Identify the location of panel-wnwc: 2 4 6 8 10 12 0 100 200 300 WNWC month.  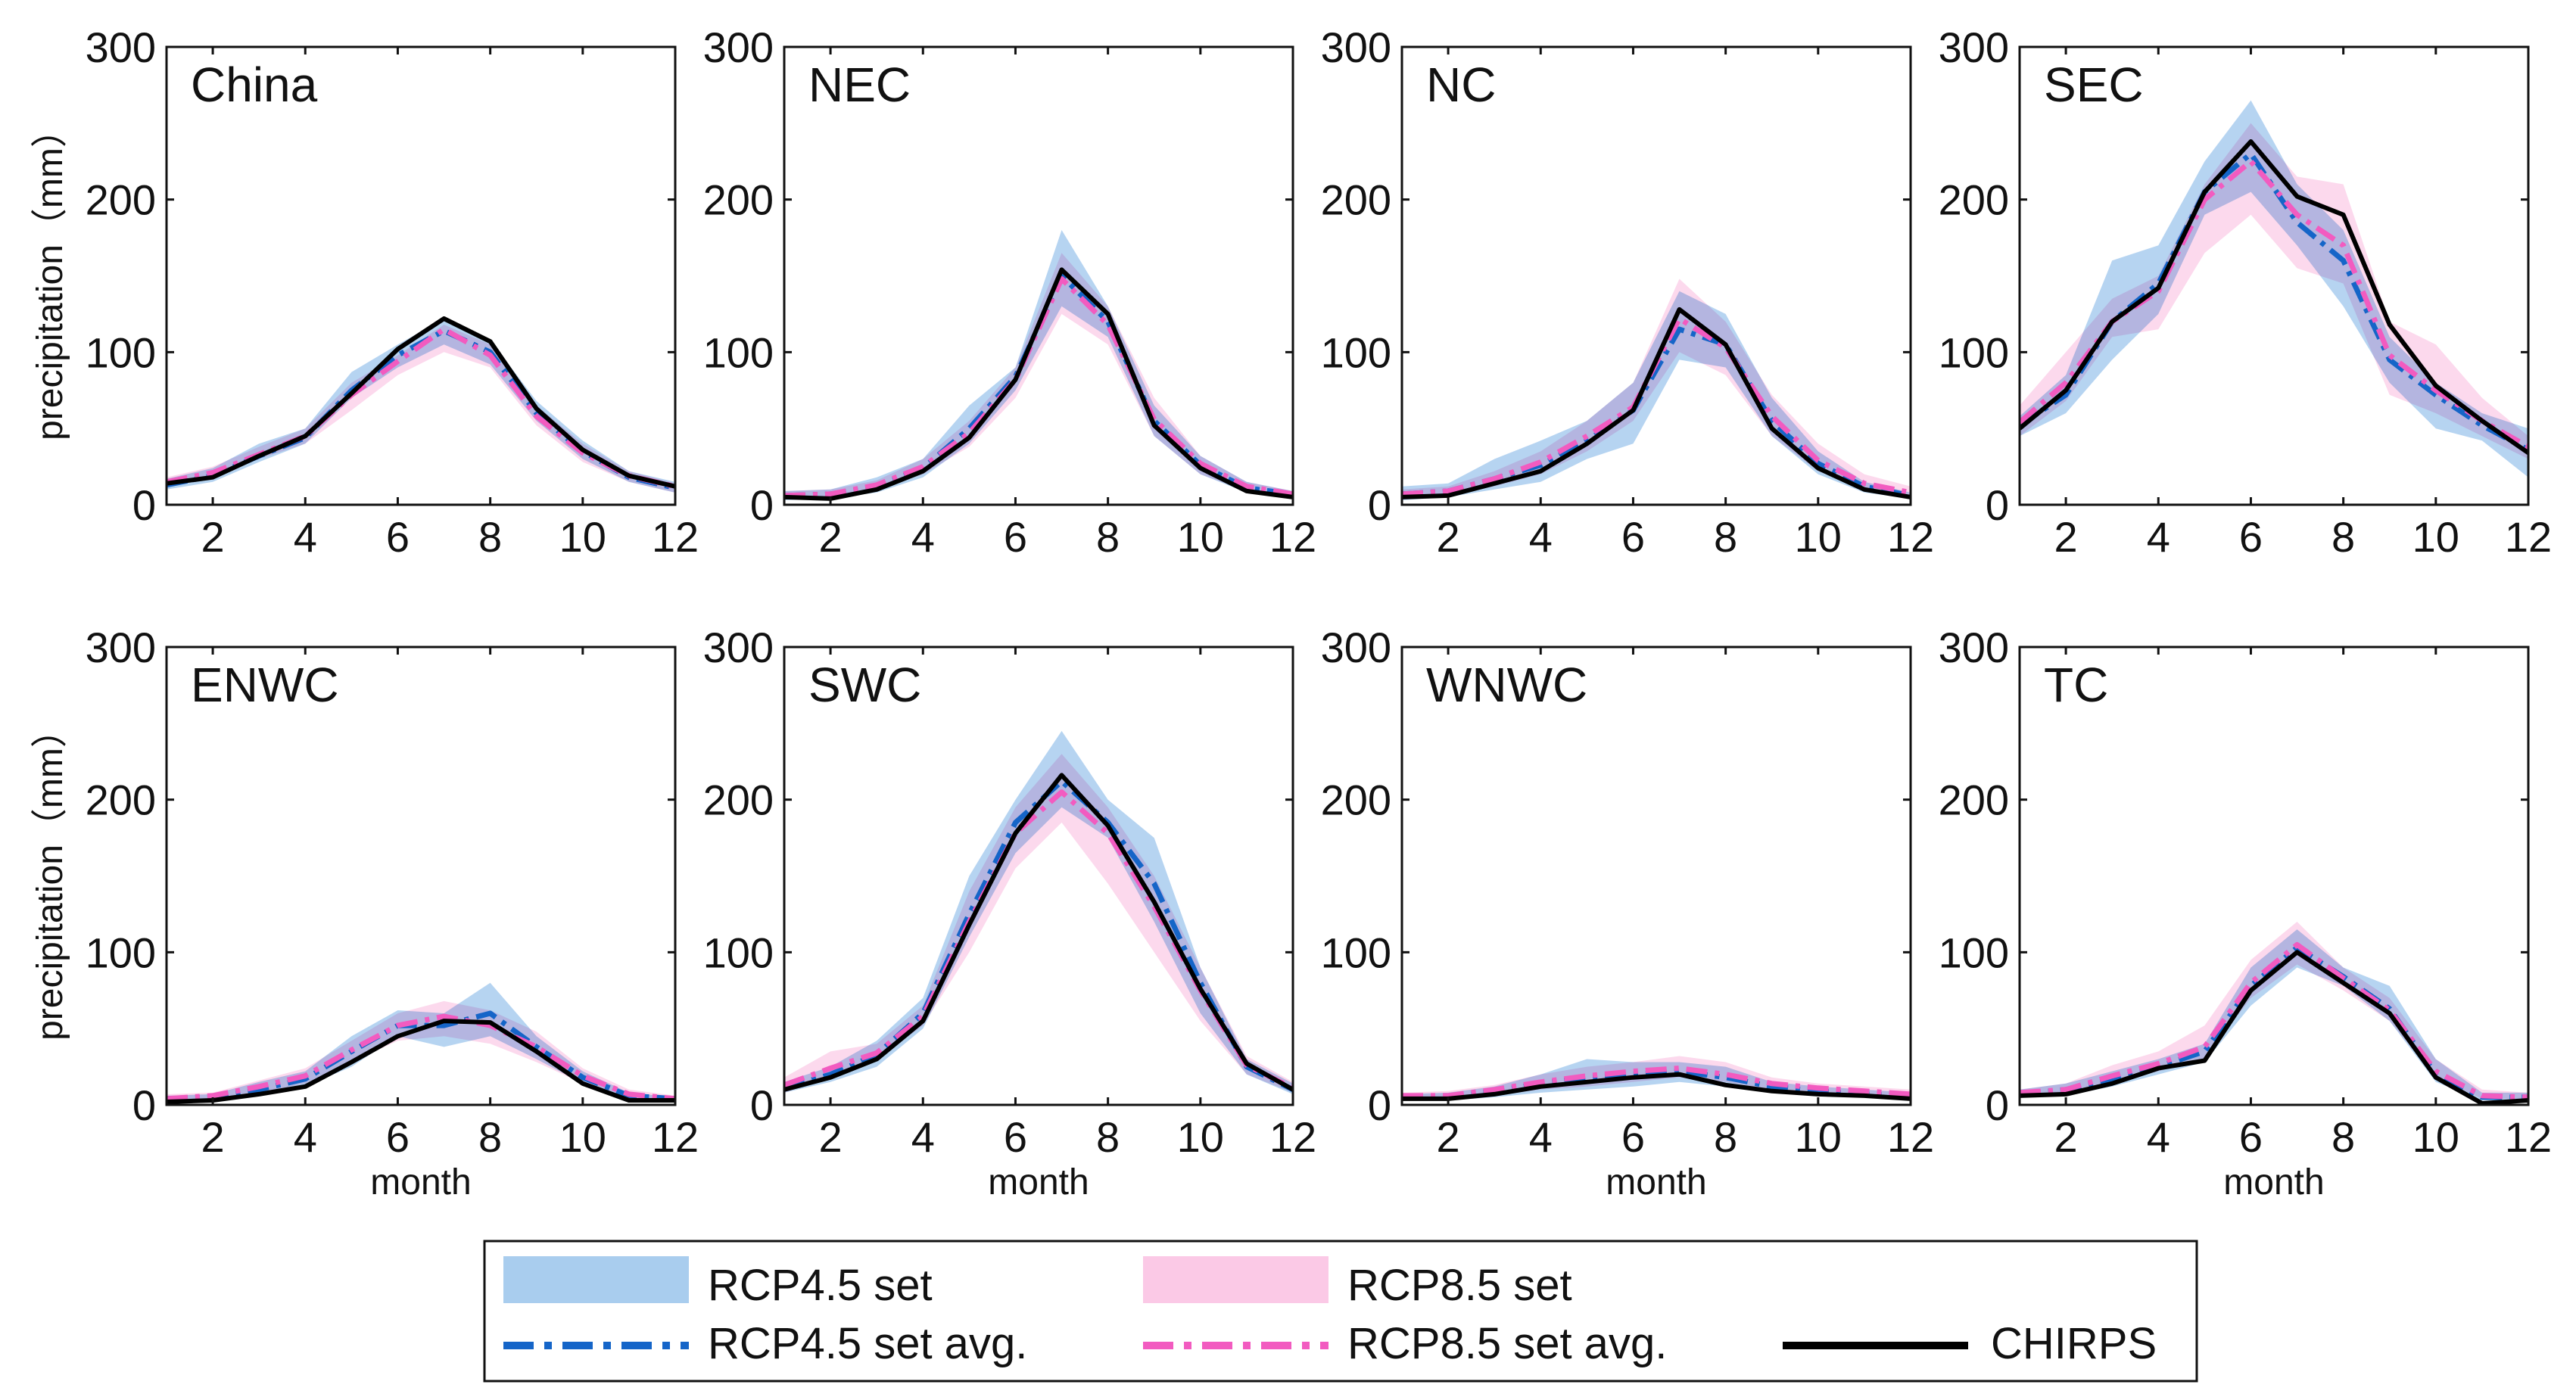
(1628, 913).